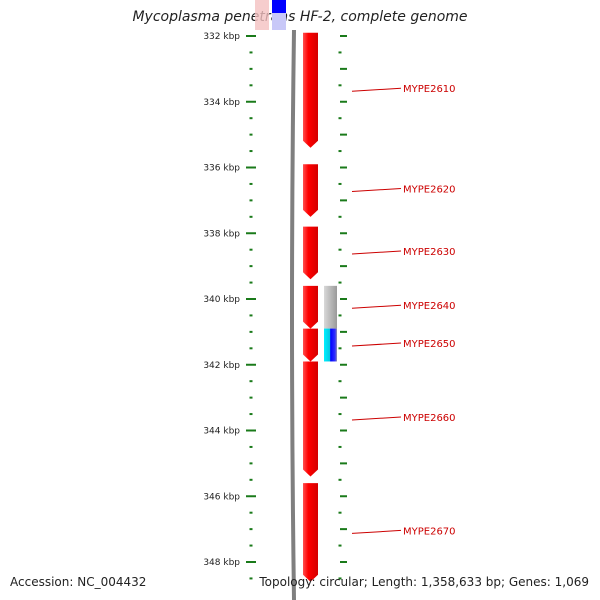 The width and height of the screenshot is (600, 600). Describe the element at coordinates (429, 344) in the screenshot. I see `gene-label: MYPE2650` at that location.